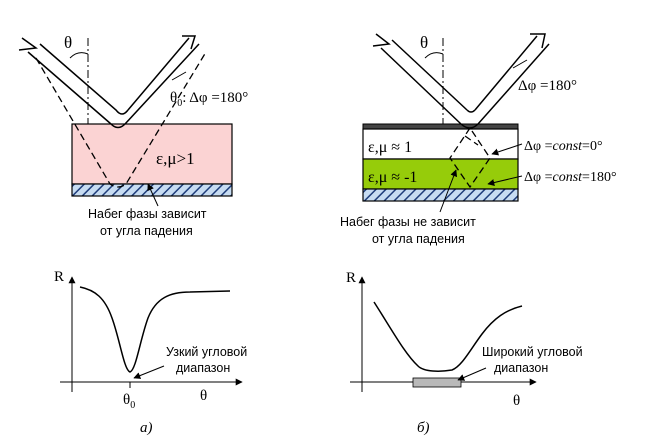 This screenshot has width=663, height=448. Describe the element at coordinates (146, 428) in the screenshot. I see `caption-a: а)` at that location.